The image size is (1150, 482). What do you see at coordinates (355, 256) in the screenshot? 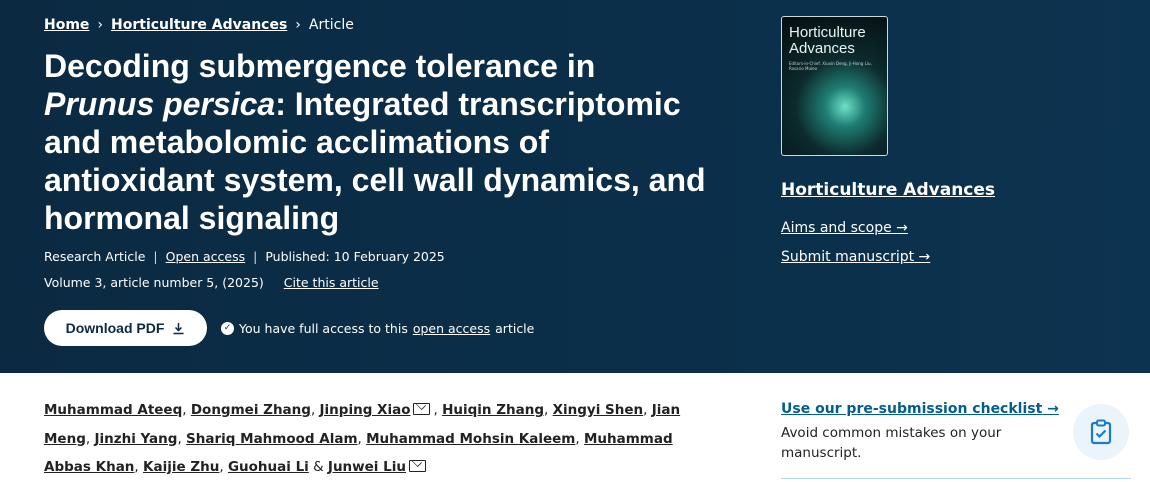
I see `published-date: Published: 10 February 2025` at bounding box center [355, 256].